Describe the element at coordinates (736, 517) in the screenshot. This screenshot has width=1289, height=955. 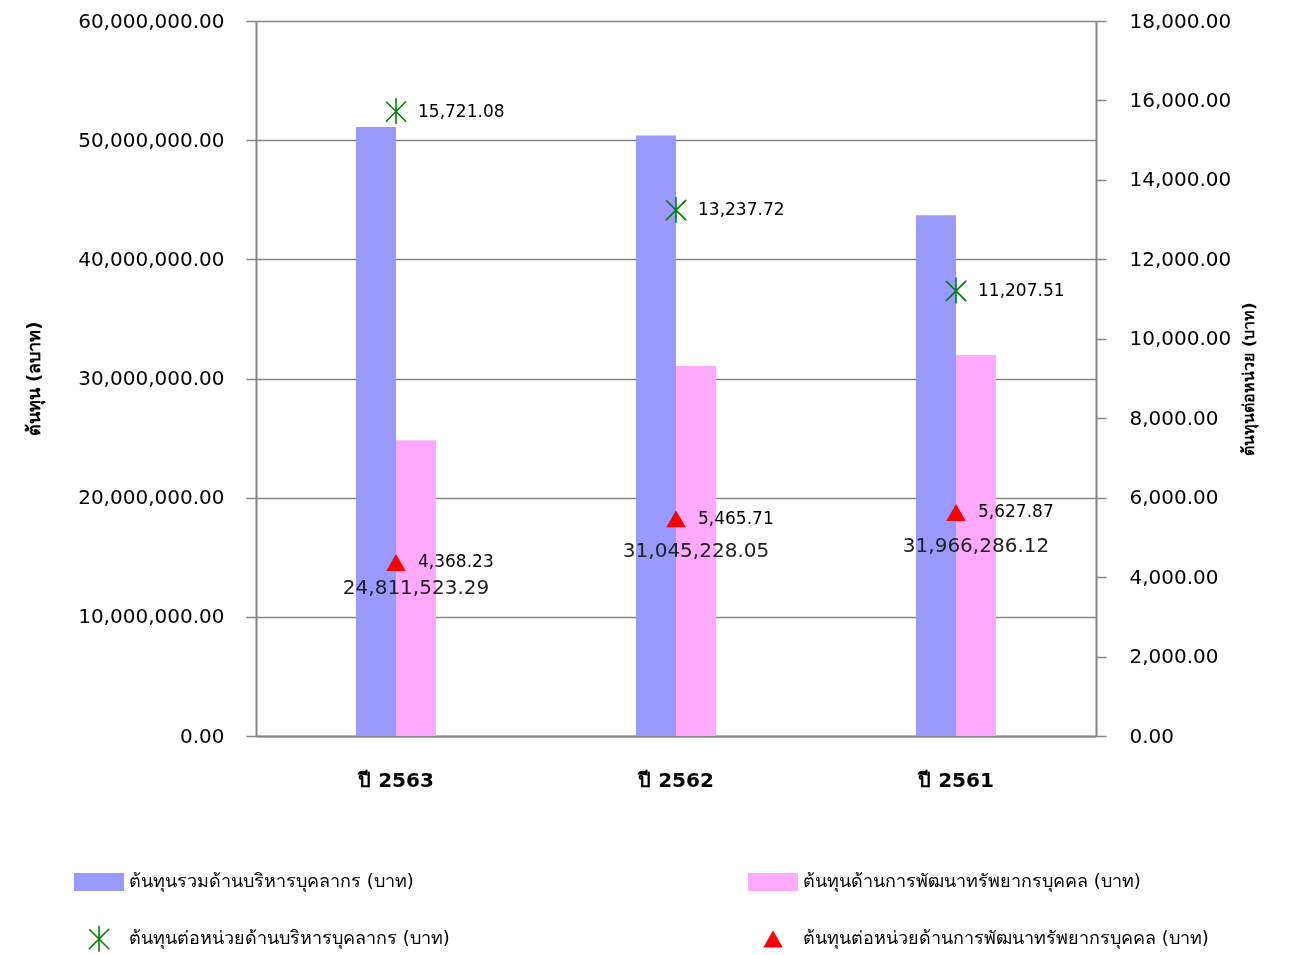
I see `data-label: 5,465.71` at that location.